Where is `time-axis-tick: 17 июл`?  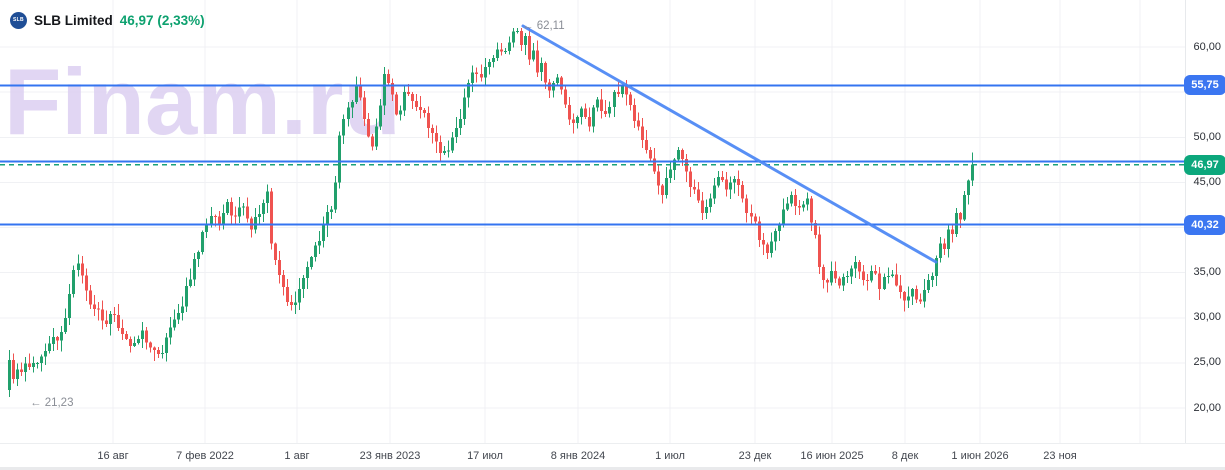
time-axis-tick: 17 июл is located at coordinates (485, 456).